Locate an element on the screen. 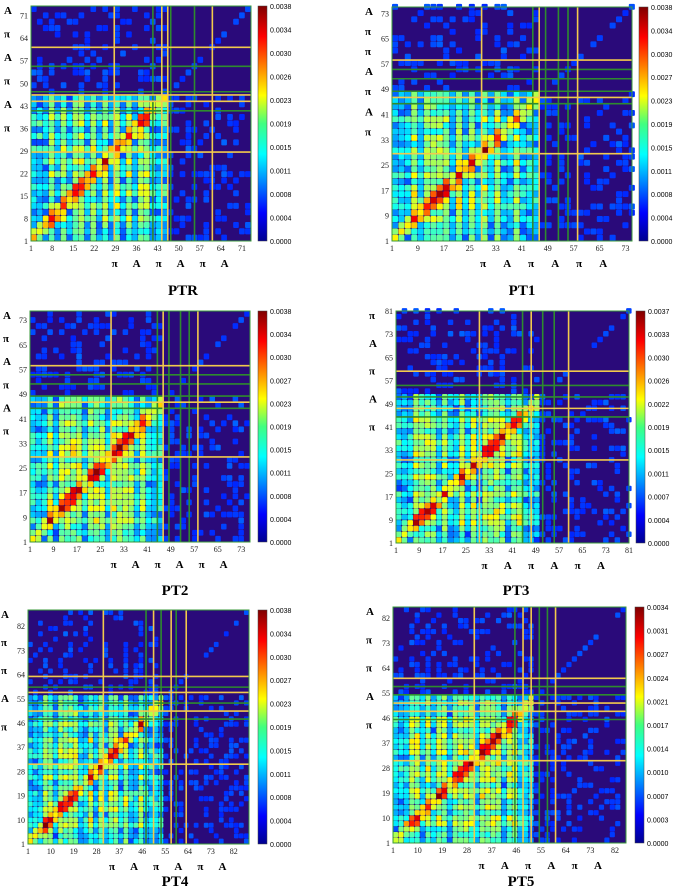 Image resolution: width=685 pixels, height=891 pixels. x-tick-label: 17 is located at coordinates (444, 248).